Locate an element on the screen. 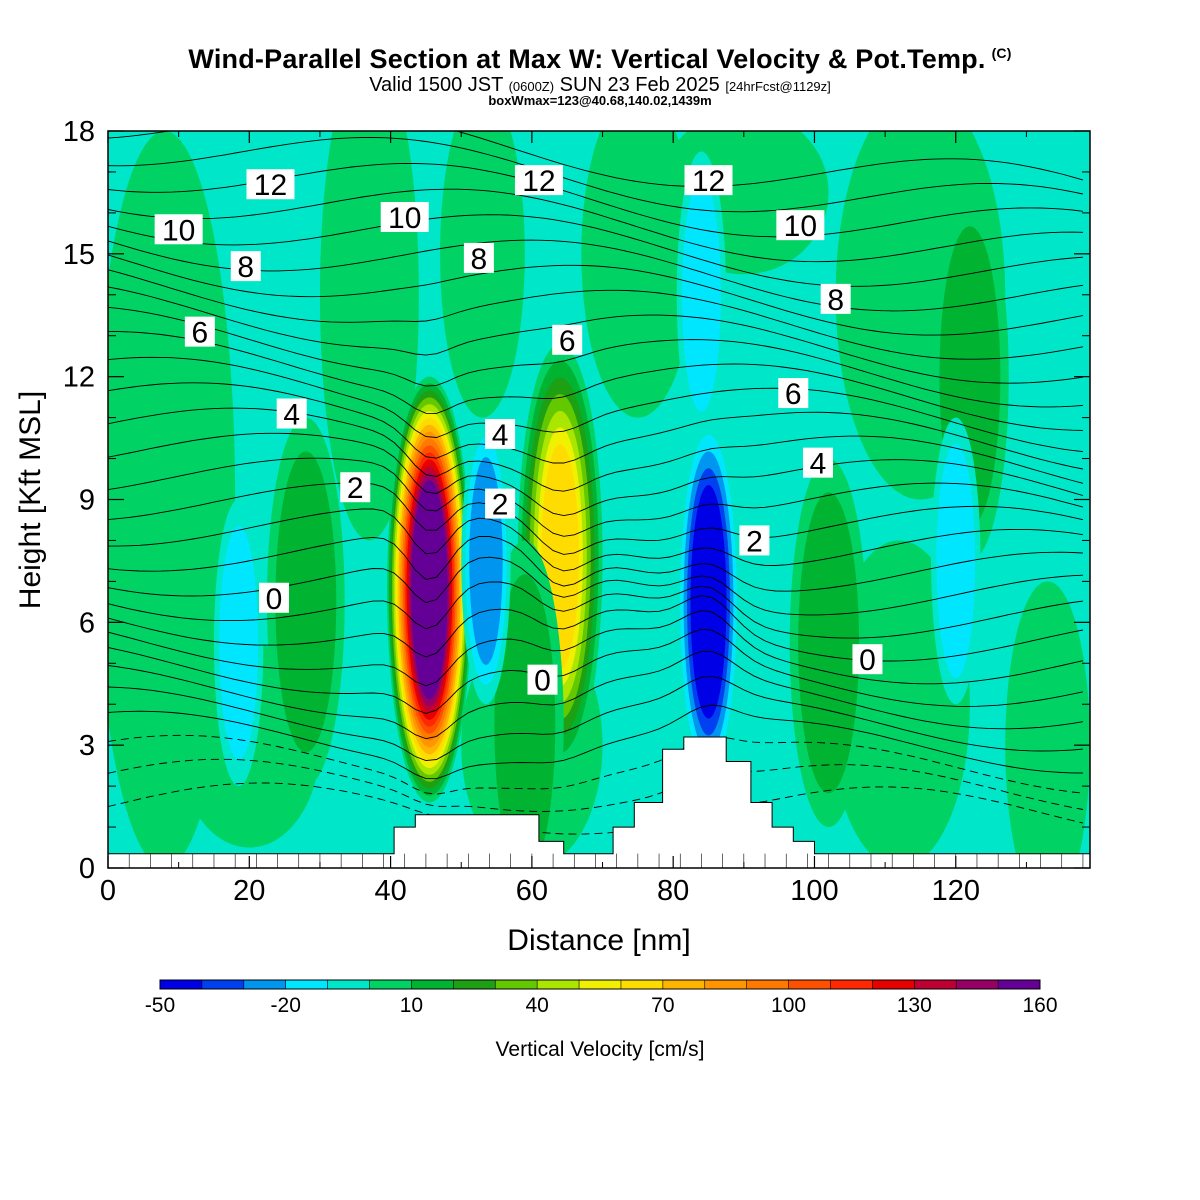 This screenshot has height=1200, width=1200. downdraft-level is located at coordinates (486, 561).